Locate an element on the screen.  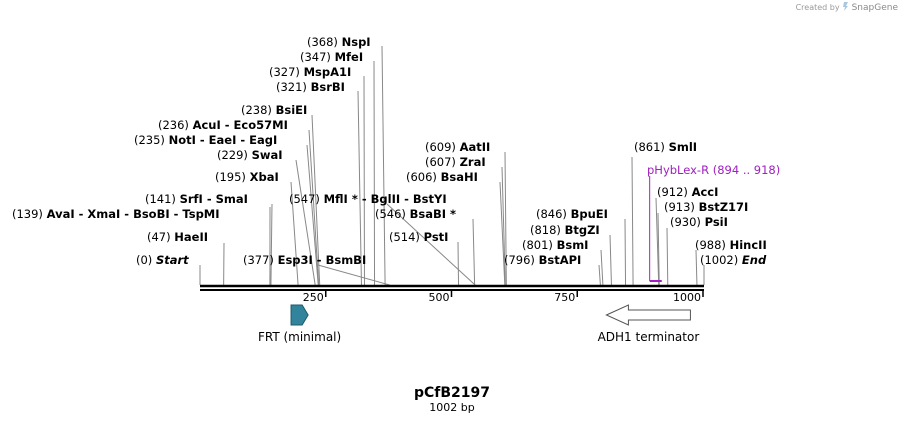
site-label: (321) BsrBI is located at coordinates (310, 87).